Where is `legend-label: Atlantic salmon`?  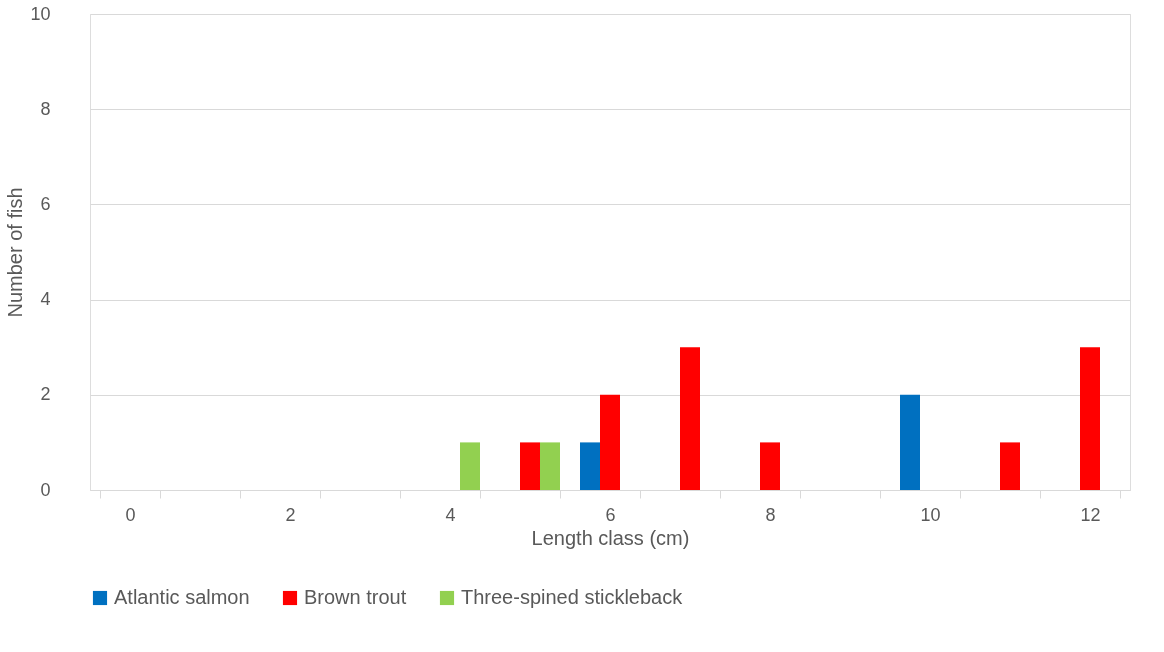 legend-label: Atlantic salmon is located at coordinates (182, 597).